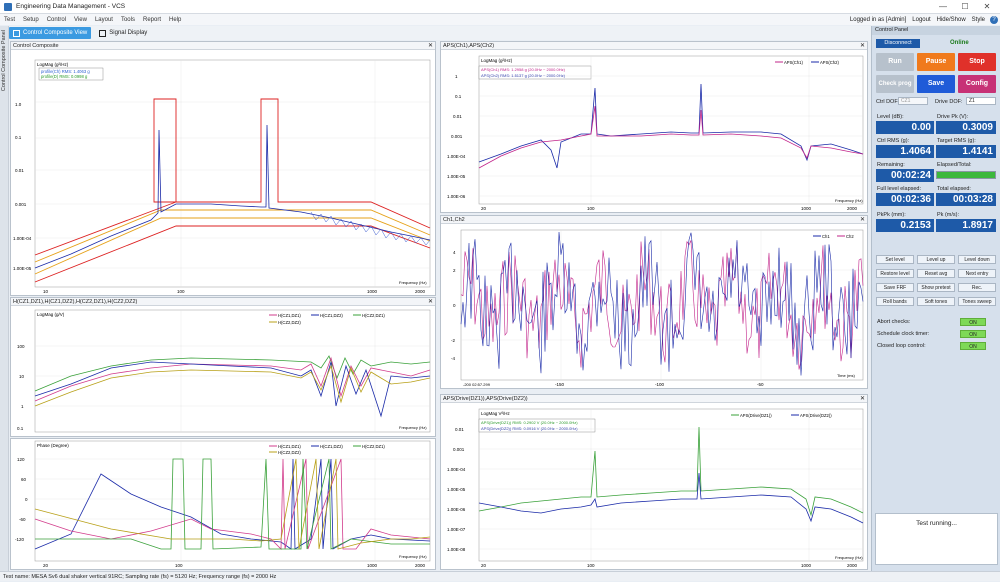  What do you see at coordinates (127, 19) in the screenshot?
I see `menu-tools: Tools` at bounding box center [127, 19].